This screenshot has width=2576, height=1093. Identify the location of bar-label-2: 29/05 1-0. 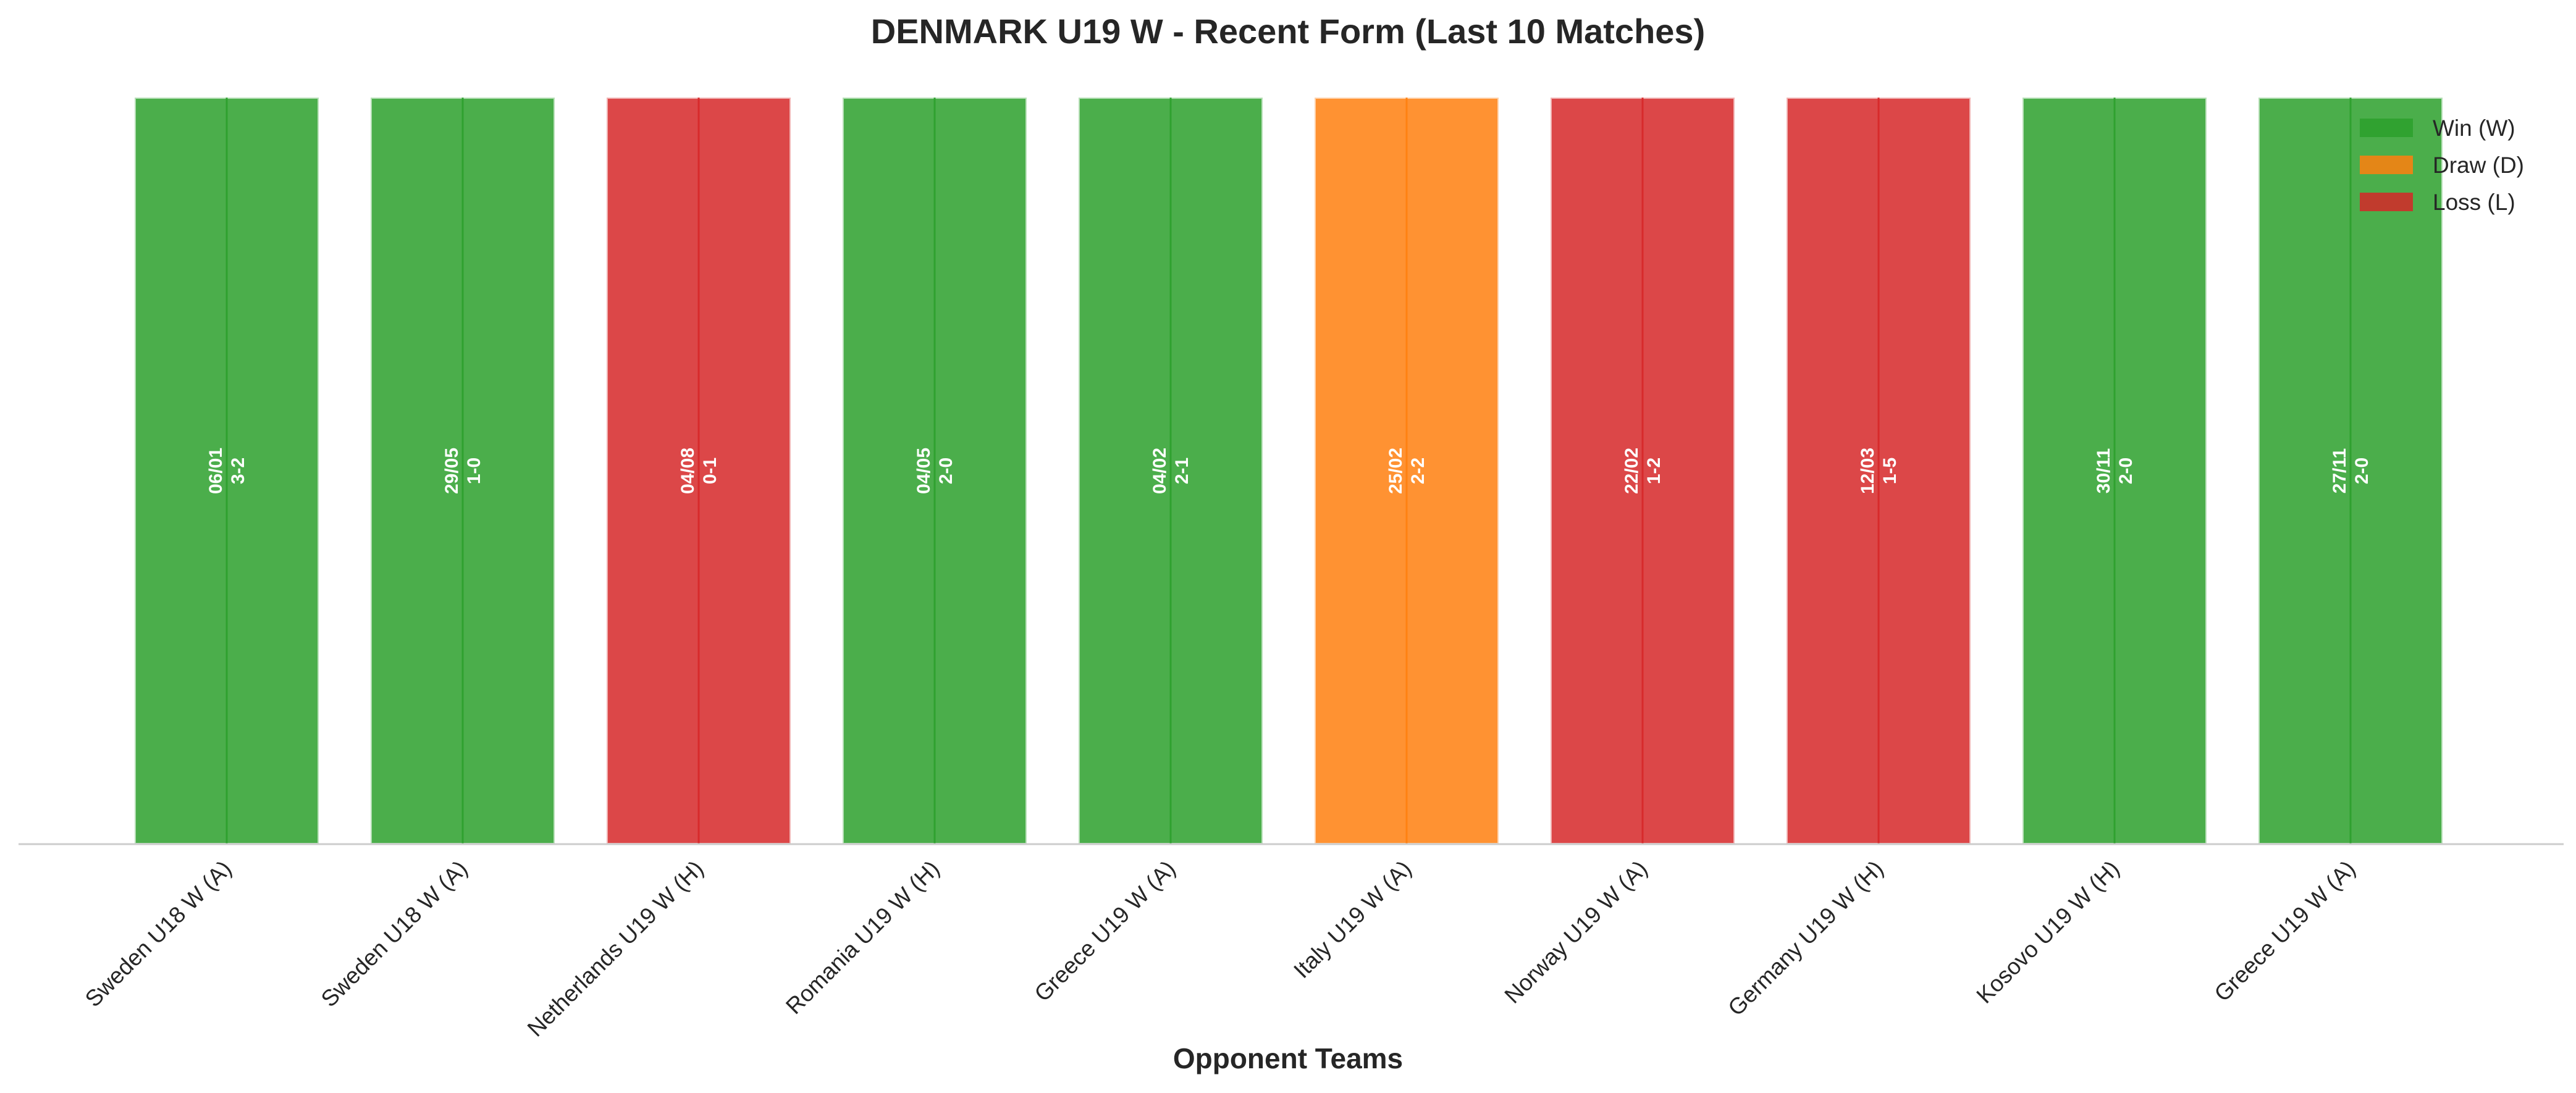
(463, 471).